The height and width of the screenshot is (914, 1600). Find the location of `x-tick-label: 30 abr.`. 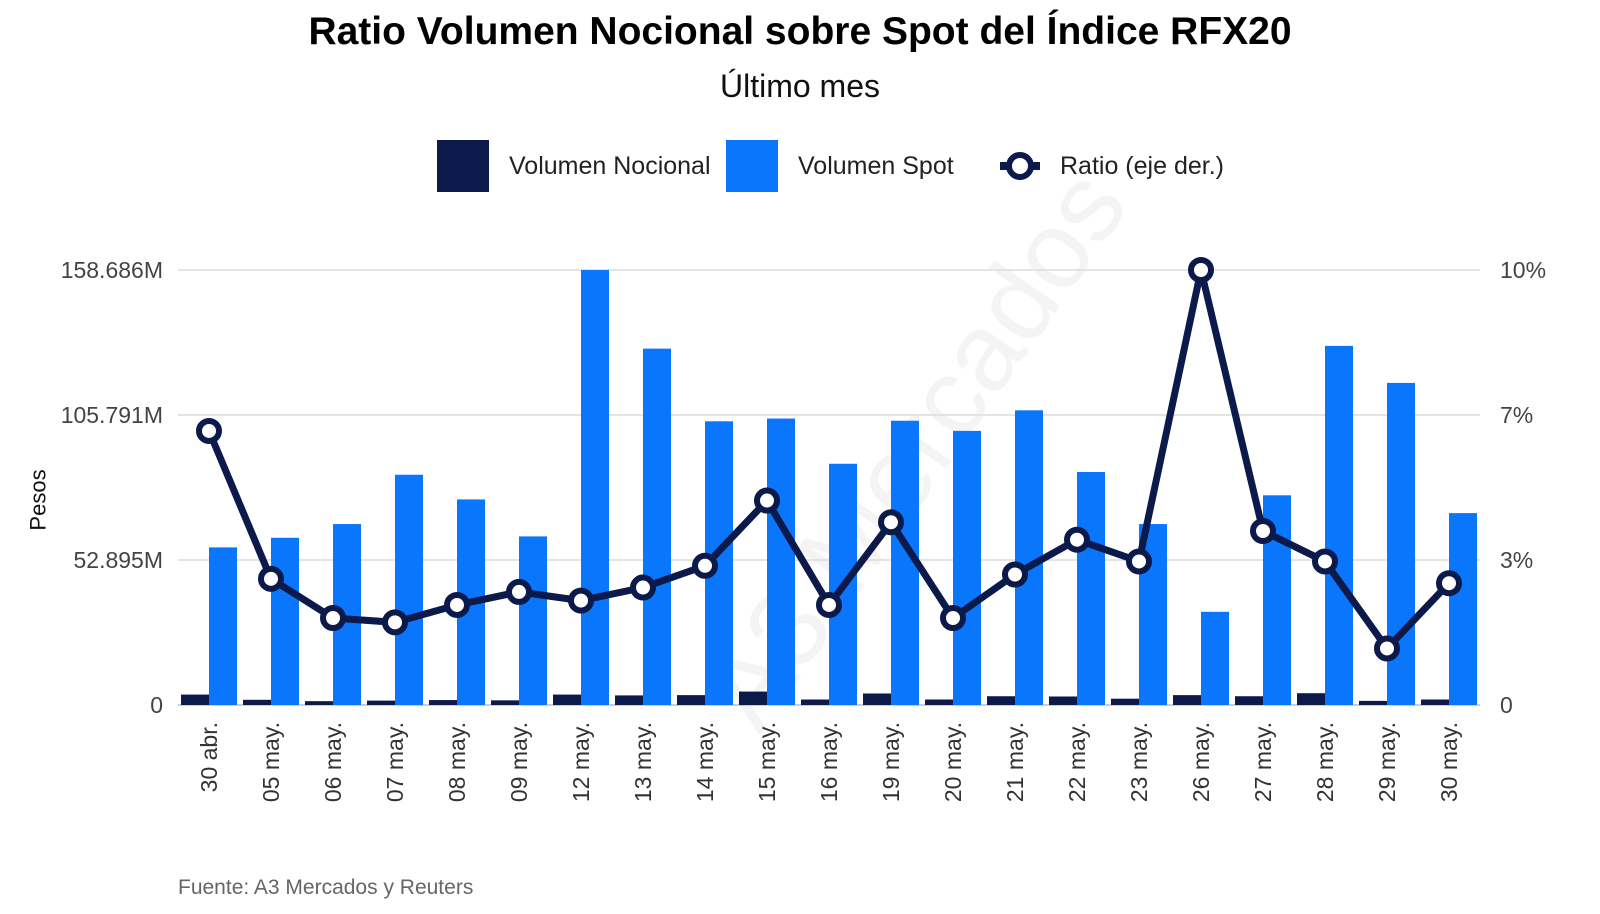

x-tick-label: 30 abr. is located at coordinates (209, 757).